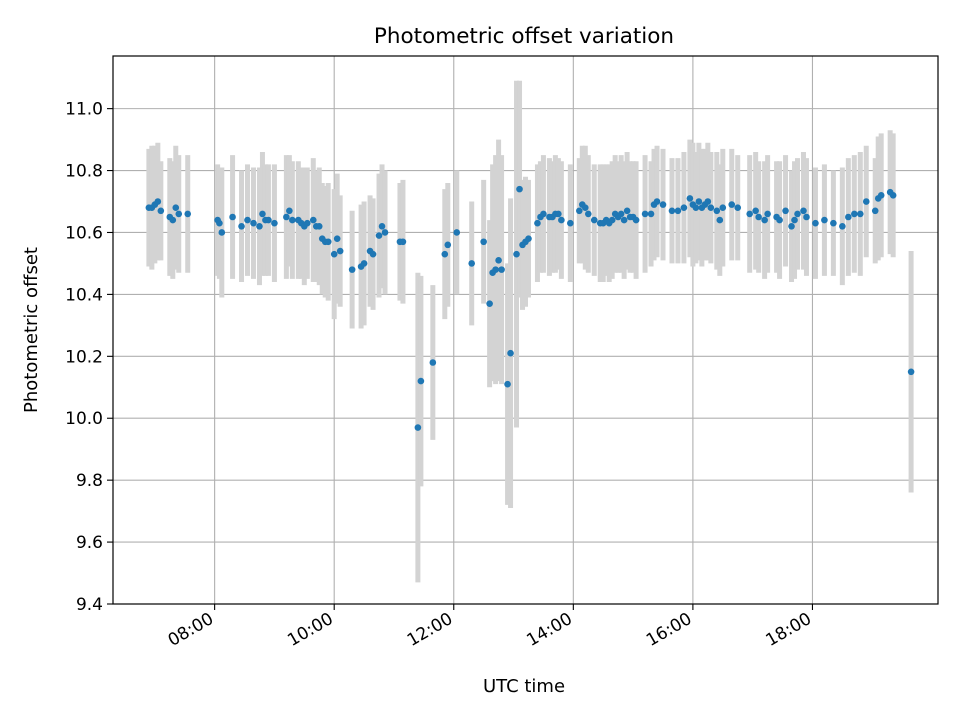 The height and width of the screenshot is (724, 960). I want to click on y-tick-label: 9.8, so click(89, 481).